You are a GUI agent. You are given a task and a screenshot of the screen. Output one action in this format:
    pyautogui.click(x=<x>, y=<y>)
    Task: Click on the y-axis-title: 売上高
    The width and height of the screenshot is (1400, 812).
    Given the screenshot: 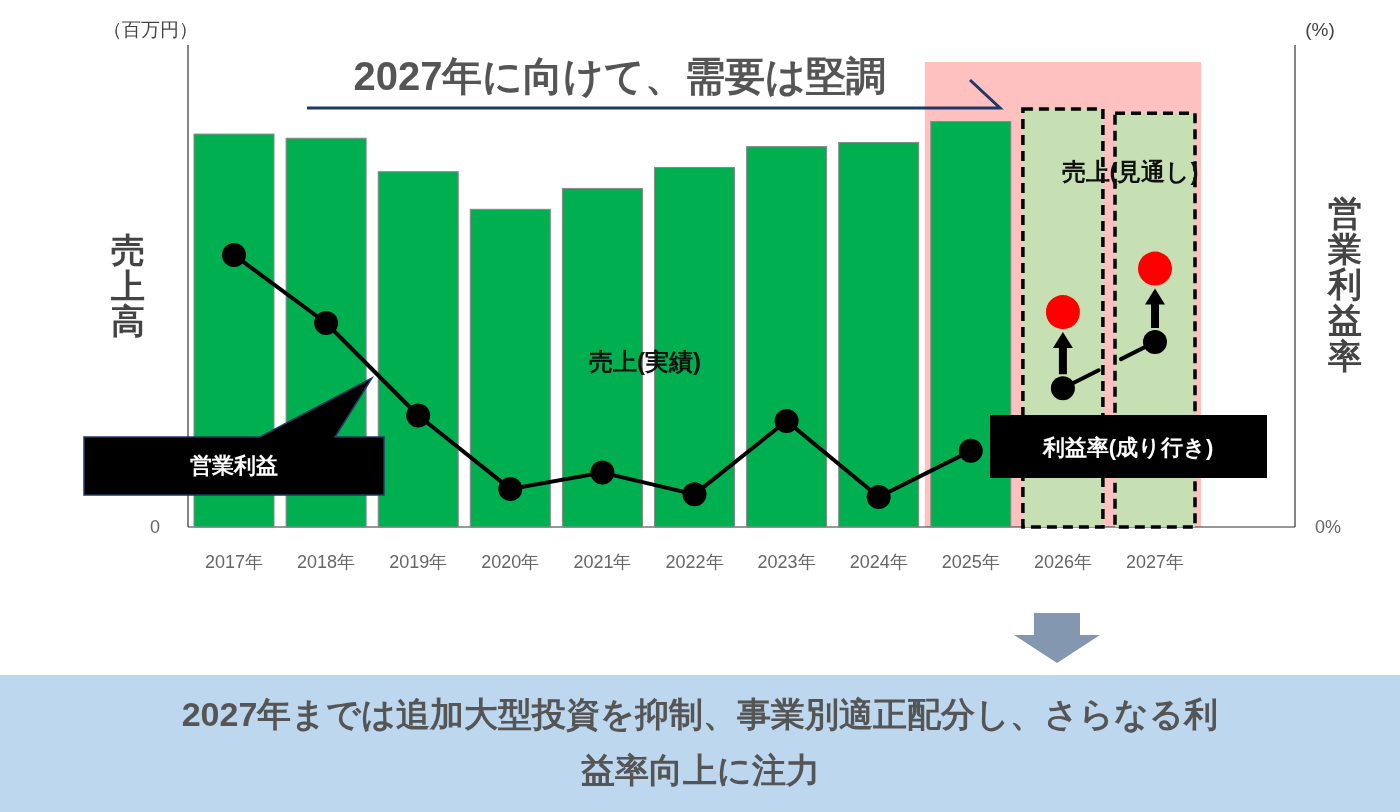 What is the action you would take?
    pyautogui.click(x=127, y=286)
    